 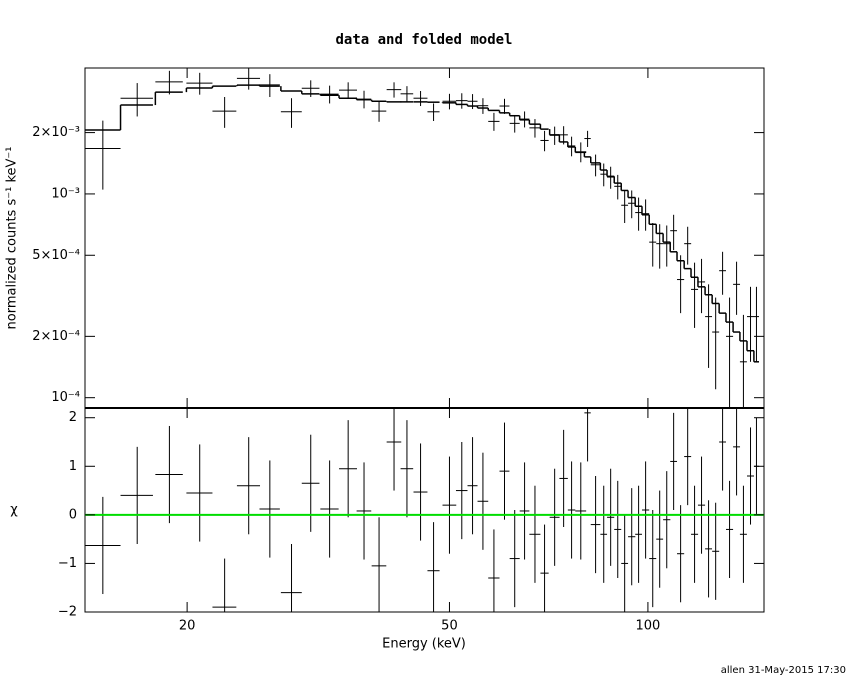 I want to click on chi-tick-label: 1, so click(x=73, y=466).